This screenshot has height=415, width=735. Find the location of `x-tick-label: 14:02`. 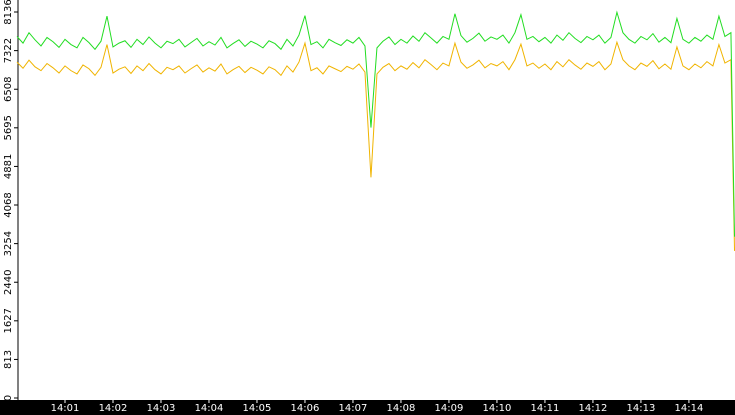

x-tick-label: 14:02 is located at coordinates (113, 408).